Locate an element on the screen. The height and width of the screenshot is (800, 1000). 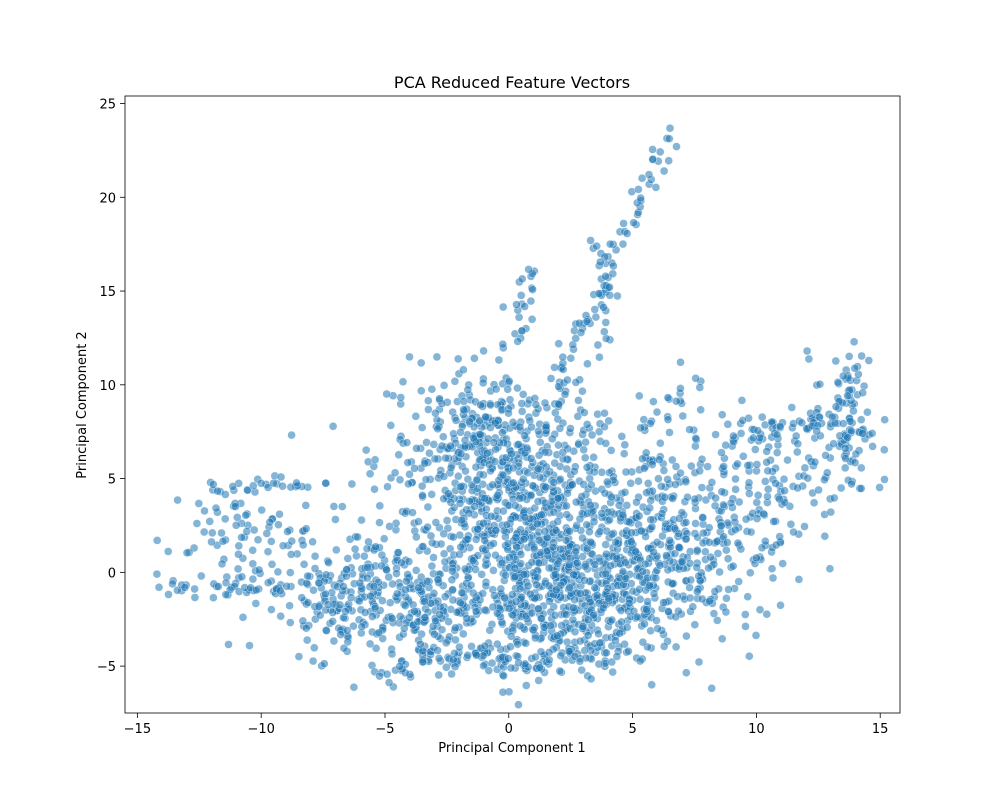
x-tick-label: −10 is located at coordinates (260, 729).